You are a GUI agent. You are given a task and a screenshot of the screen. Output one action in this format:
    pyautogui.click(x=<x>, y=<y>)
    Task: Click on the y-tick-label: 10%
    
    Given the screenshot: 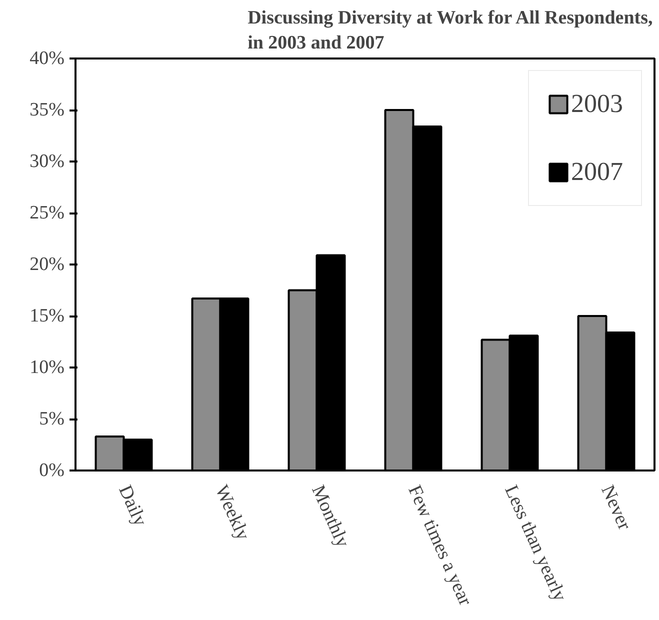 What is the action you would take?
    pyautogui.click(x=47, y=367)
    